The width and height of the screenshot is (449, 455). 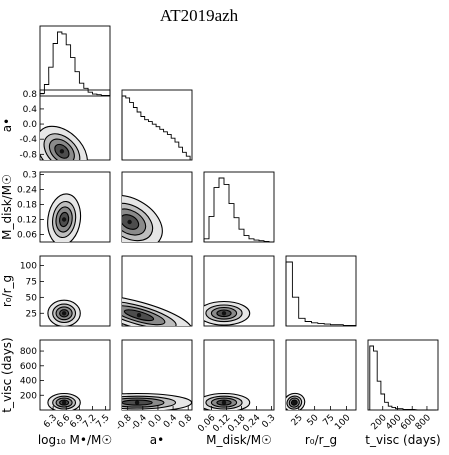 I want to click on y-tick-label: 0.0, so click(x=30, y=125).